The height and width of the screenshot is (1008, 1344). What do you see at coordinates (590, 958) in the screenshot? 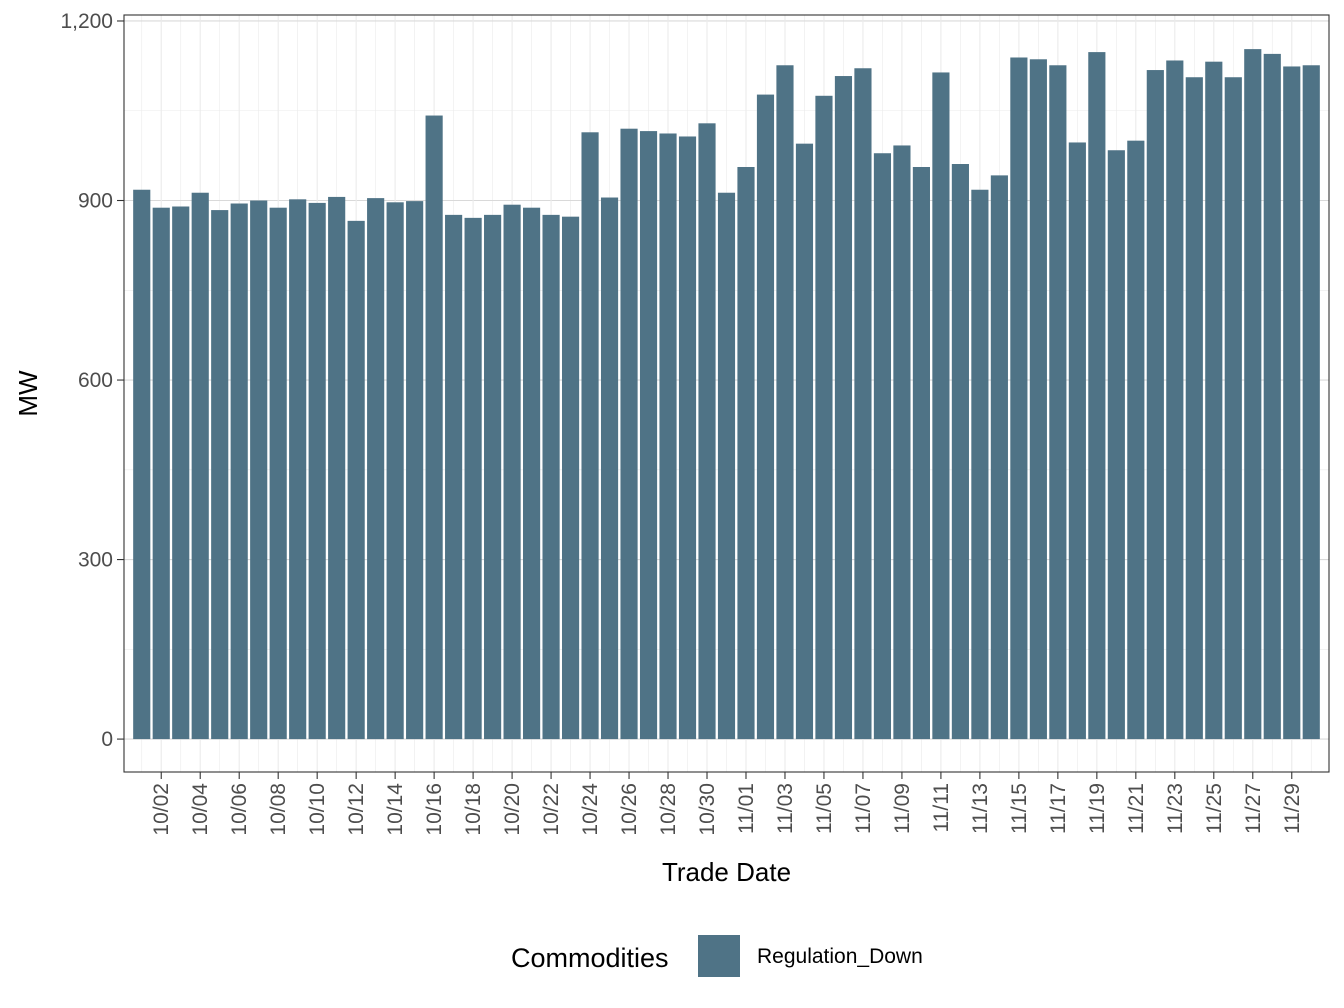
I see `legend-title: Commodities` at bounding box center [590, 958].